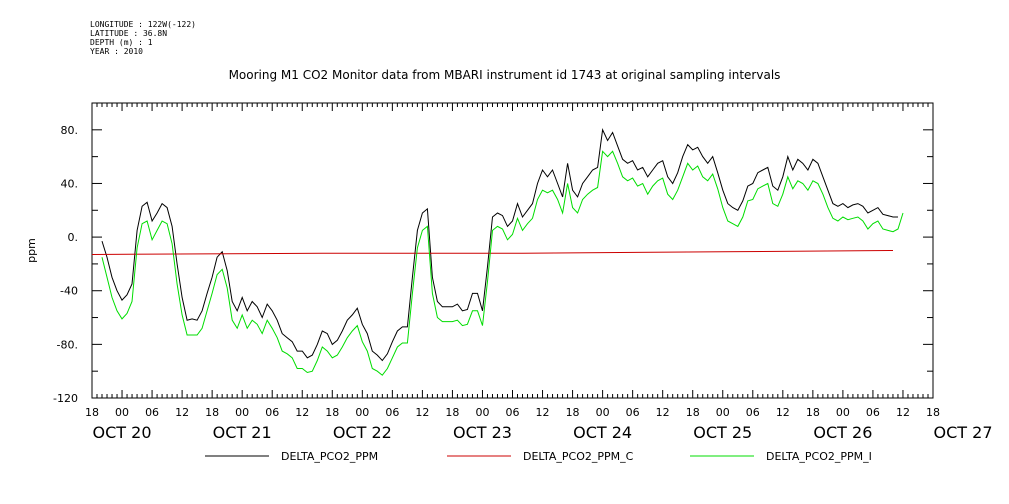 The image size is (1009, 504). Describe the element at coordinates (122, 432) in the screenshot. I see `x-date-label: OCT 20` at that location.